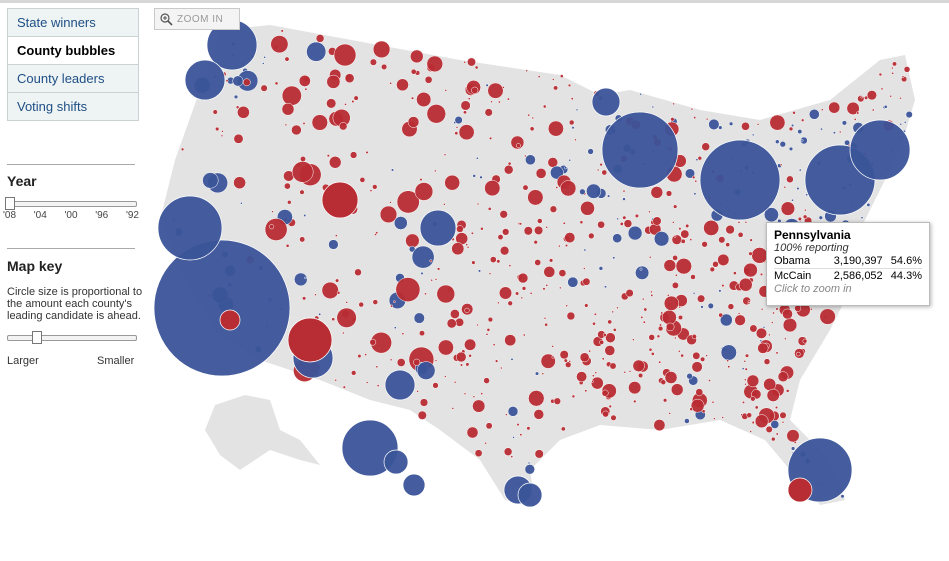  What do you see at coordinates (197, 19) in the screenshot?
I see `zoom-button: ZOOM IN` at bounding box center [197, 19].